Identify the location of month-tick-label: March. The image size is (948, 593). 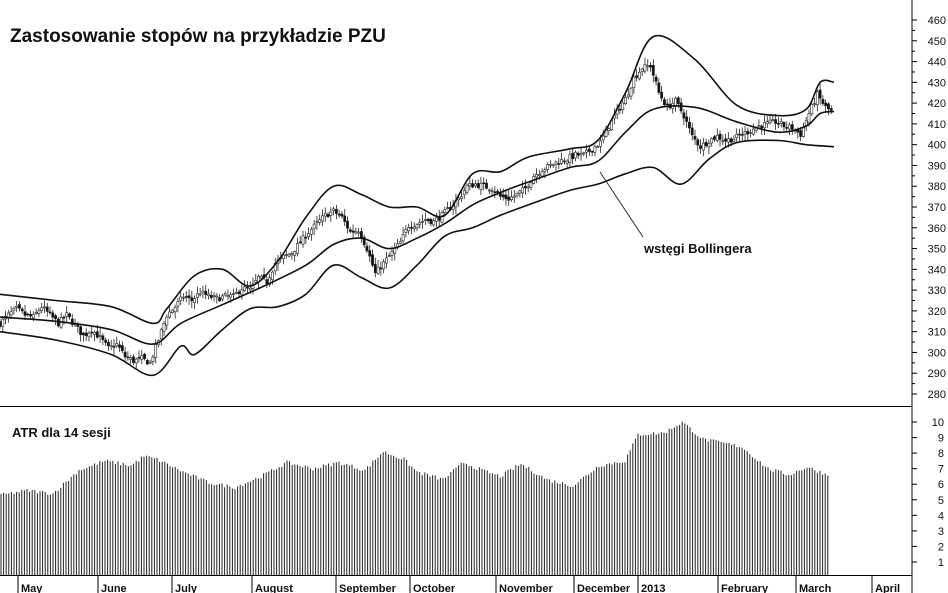
(815, 588).